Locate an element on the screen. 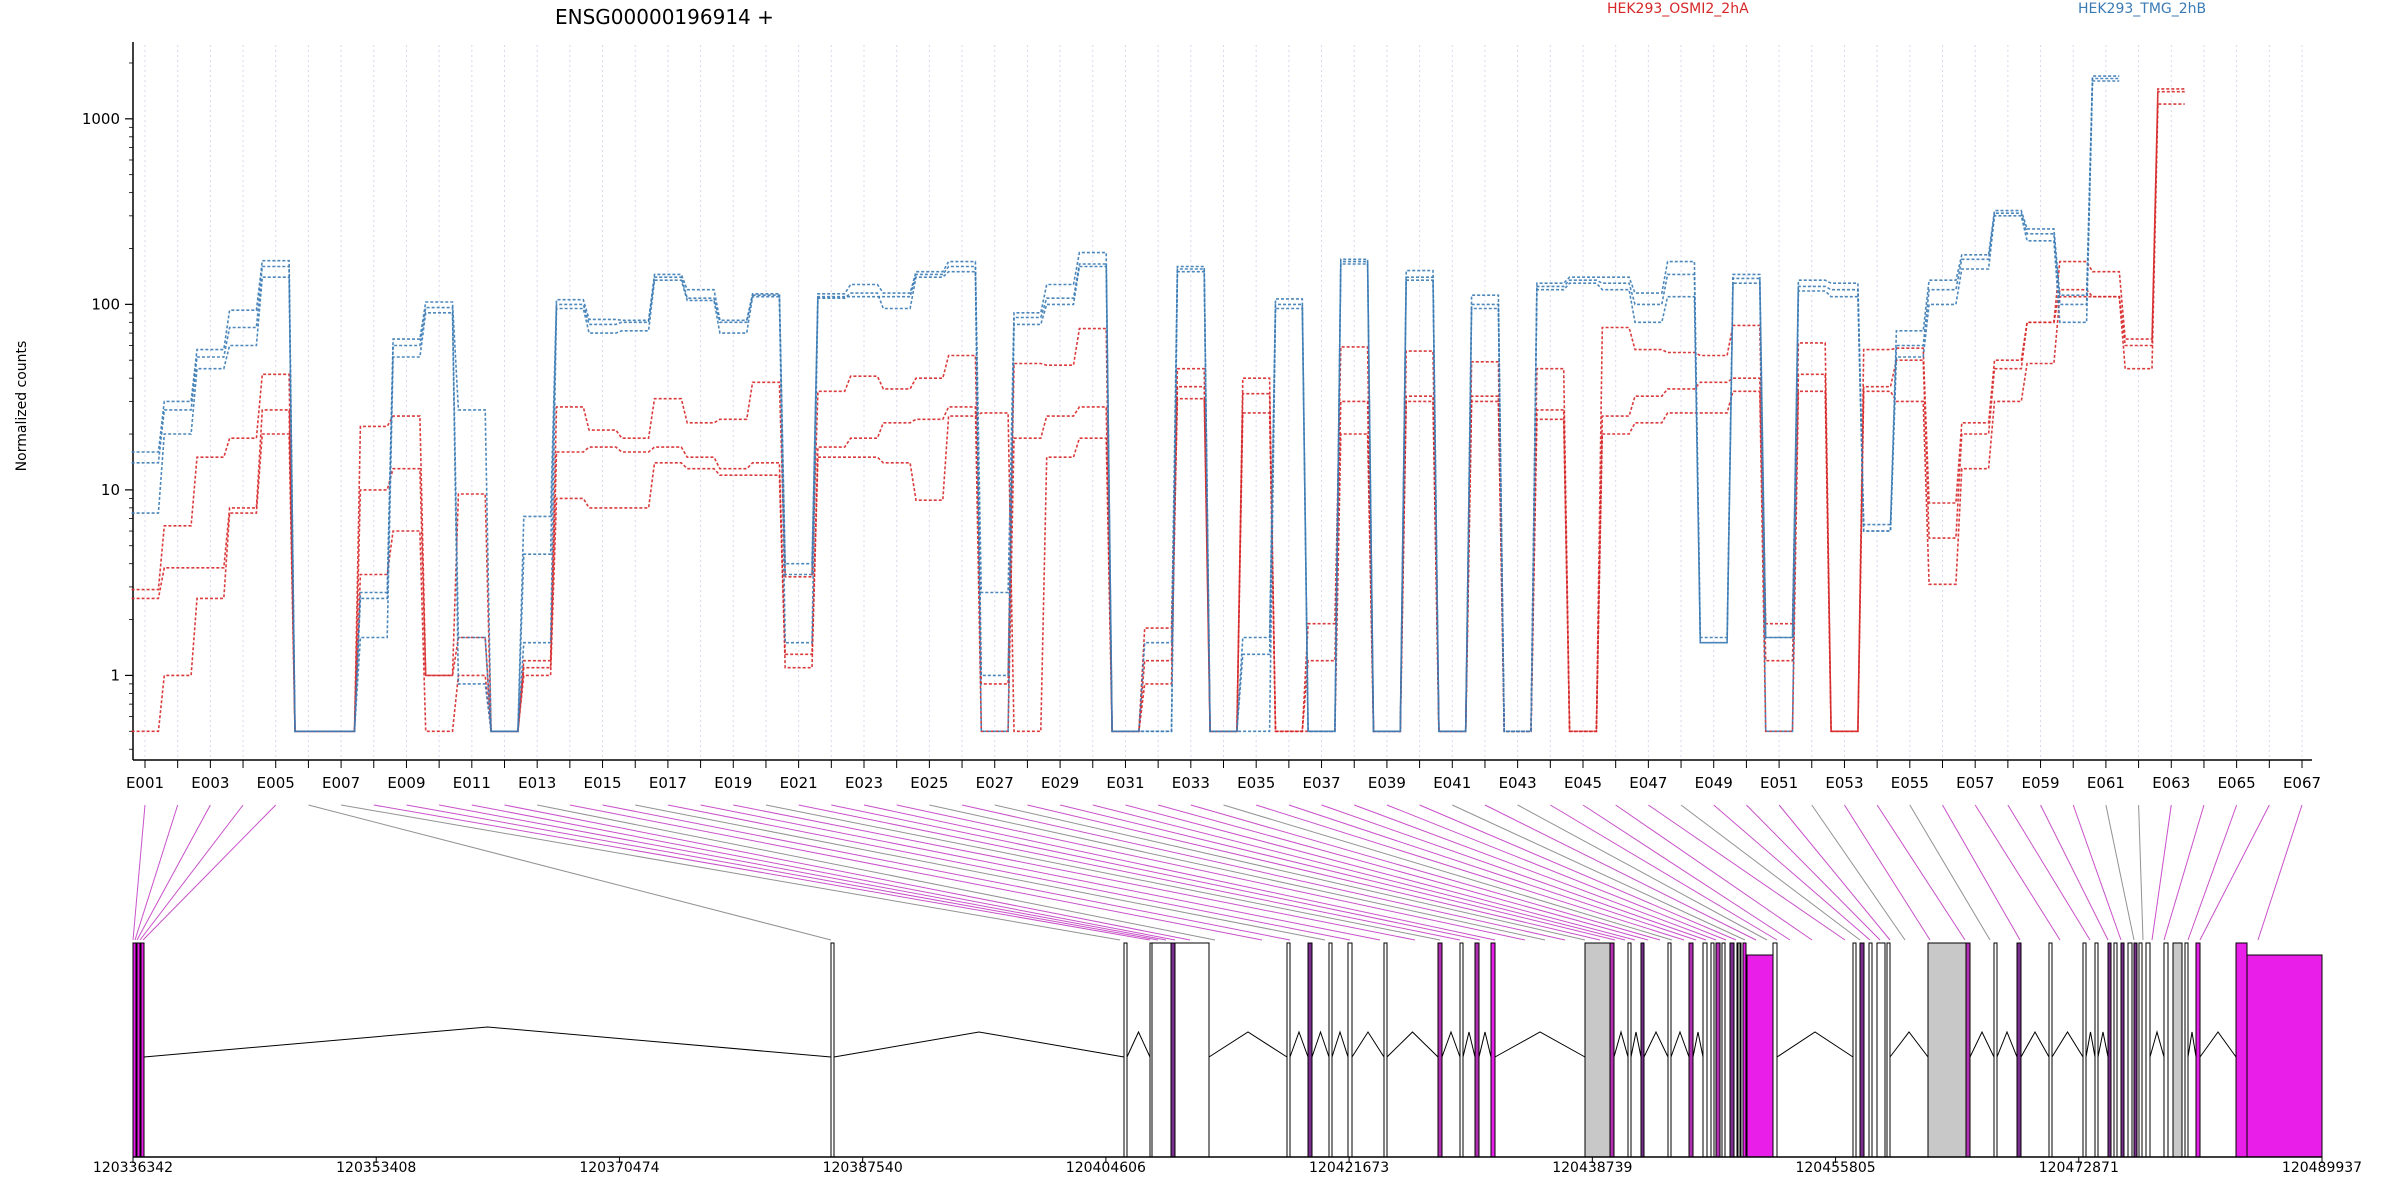  link-E010 is located at coordinates (803, 872).